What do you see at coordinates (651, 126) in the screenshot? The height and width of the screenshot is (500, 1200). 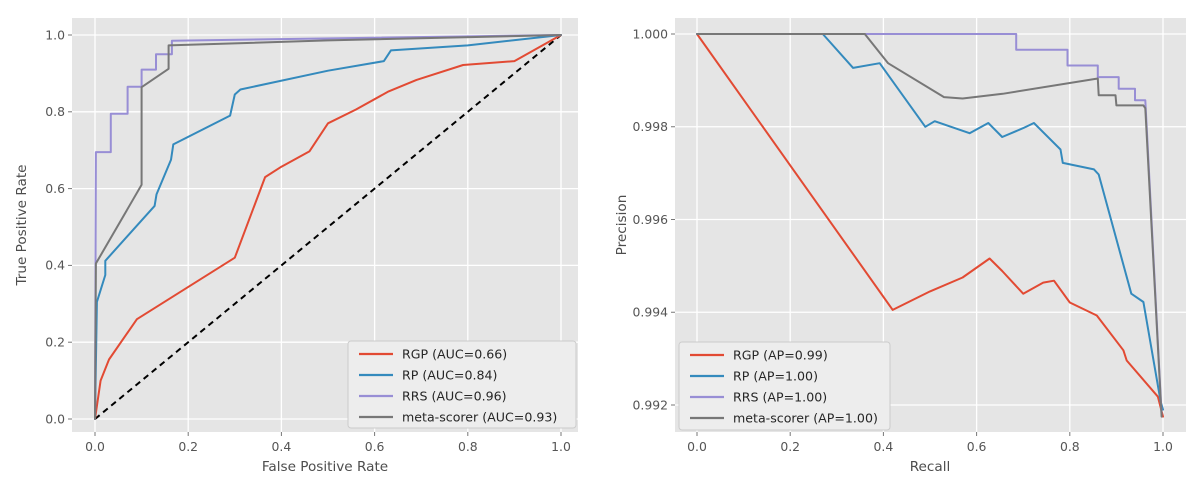 I see `y-tick-label: 0.998` at bounding box center [651, 126].